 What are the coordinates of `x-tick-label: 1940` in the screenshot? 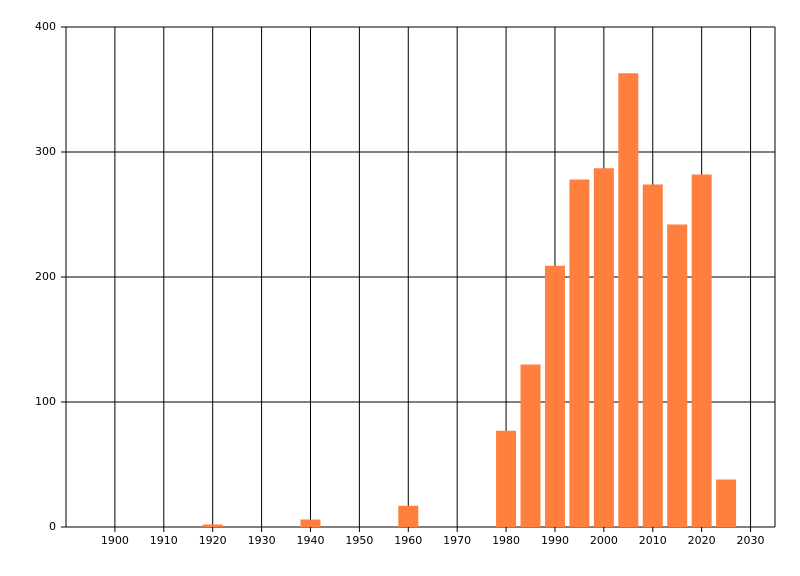 It's located at (310, 540).